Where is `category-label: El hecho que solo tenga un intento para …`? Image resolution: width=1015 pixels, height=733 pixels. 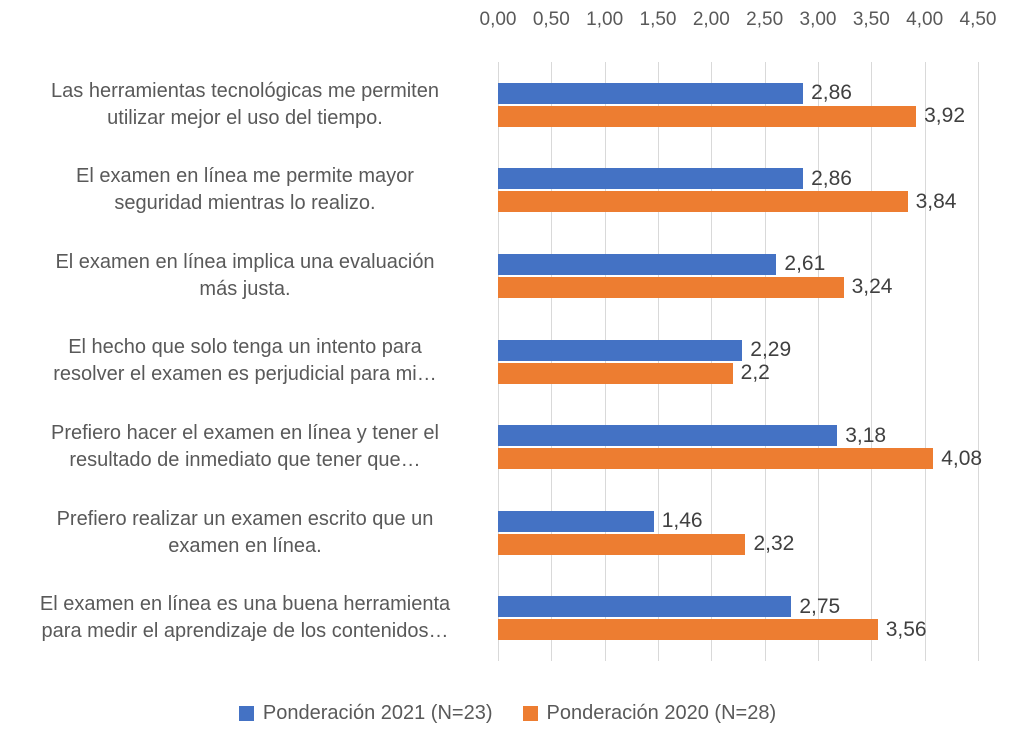 category-label: El hecho que solo tenga un intento para … is located at coordinates (245, 361).